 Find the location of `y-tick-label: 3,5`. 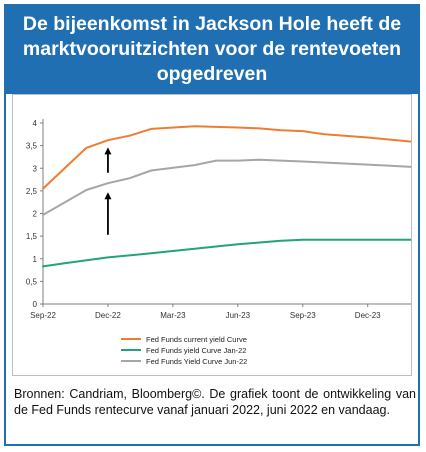

y-tick-label: 3,5 is located at coordinates (32, 146).